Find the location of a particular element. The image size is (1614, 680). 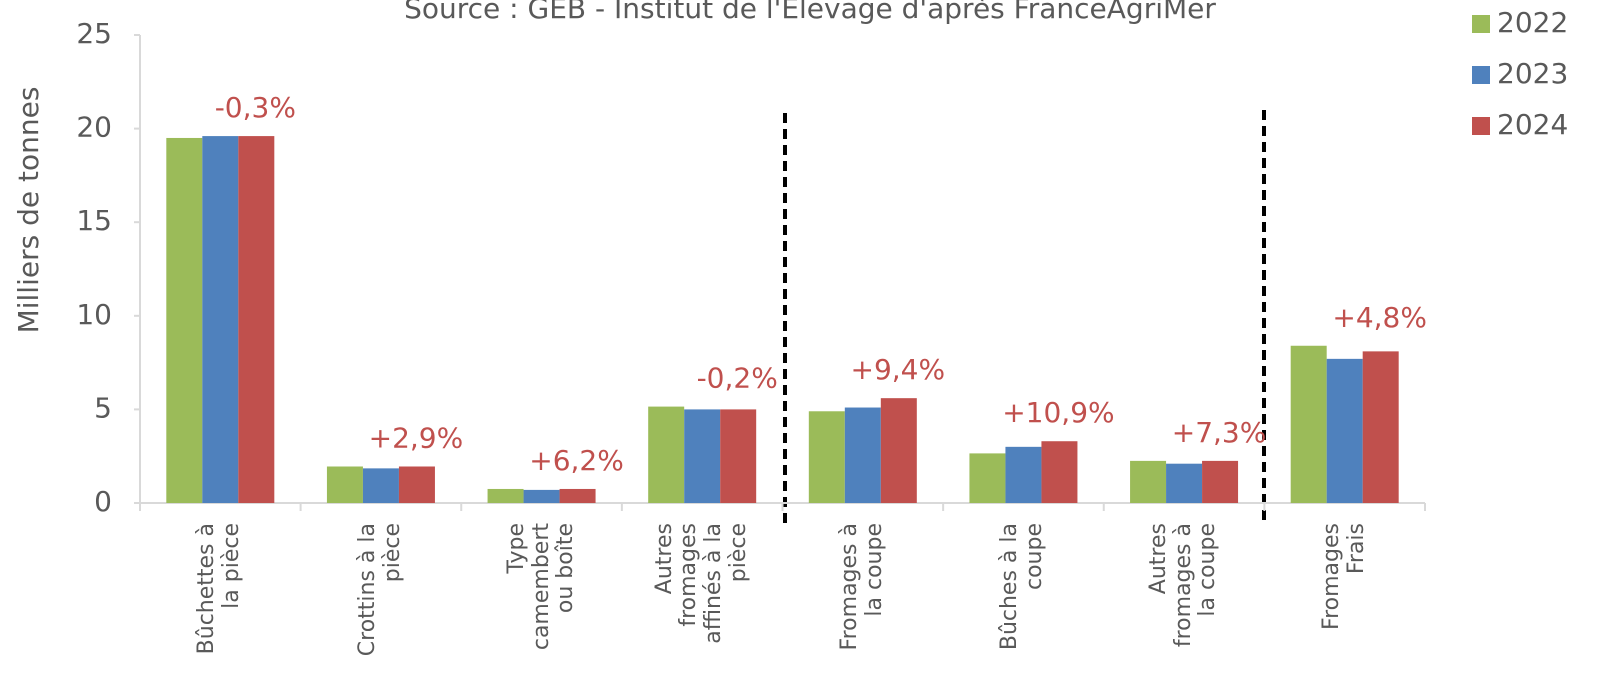

annotation: +4,8% is located at coordinates (1379, 317).